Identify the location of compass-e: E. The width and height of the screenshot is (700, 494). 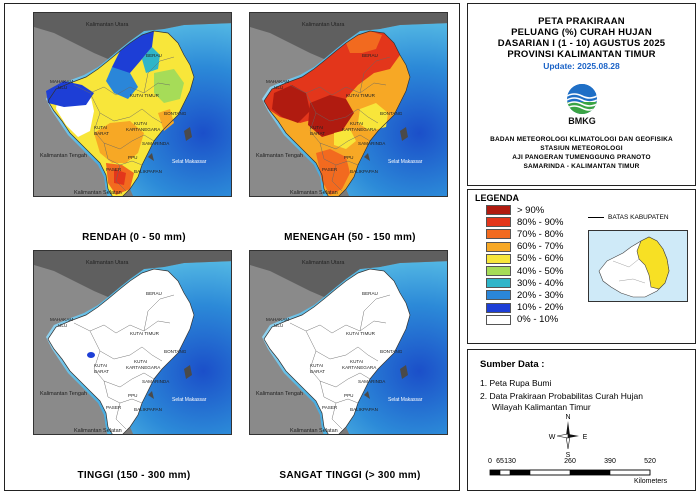
(585, 437).